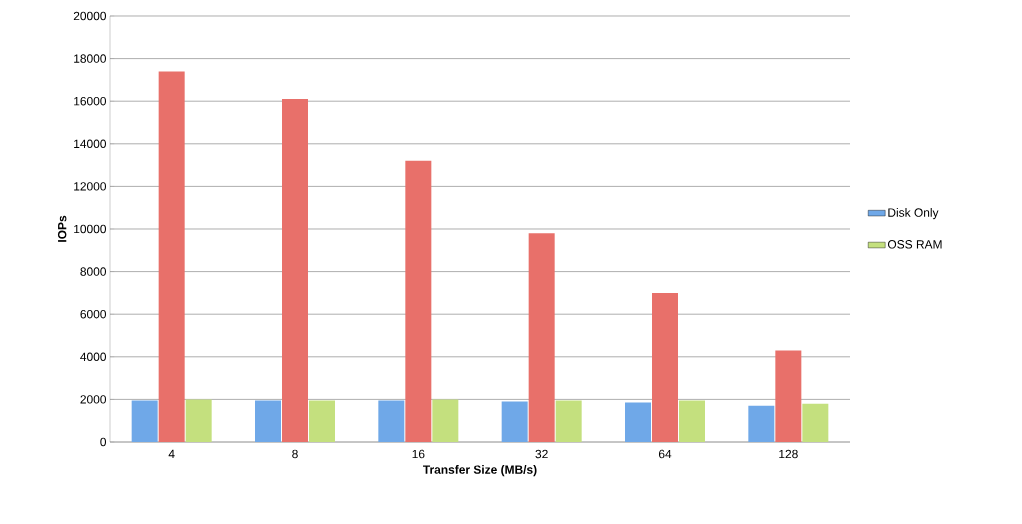 The height and width of the screenshot is (524, 1022). Describe the element at coordinates (788, 454) in the screenshot. I see `x-tick-label: 128` at that location.